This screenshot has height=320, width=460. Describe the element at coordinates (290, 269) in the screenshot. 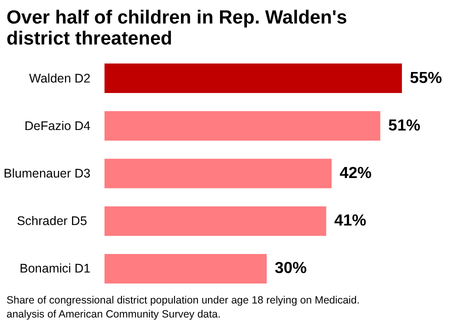

I see `data-label: 30%` at that location.